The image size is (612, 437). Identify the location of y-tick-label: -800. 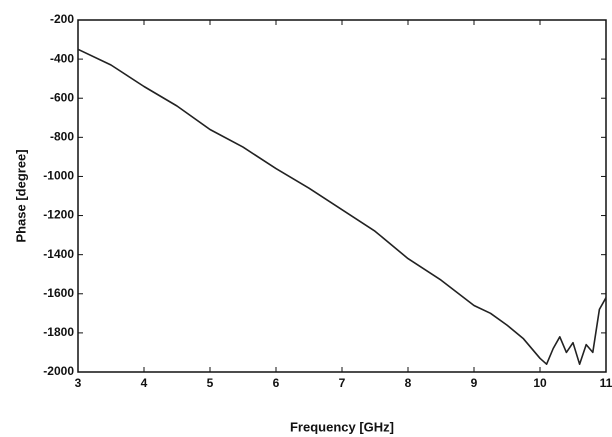
(62, 137).